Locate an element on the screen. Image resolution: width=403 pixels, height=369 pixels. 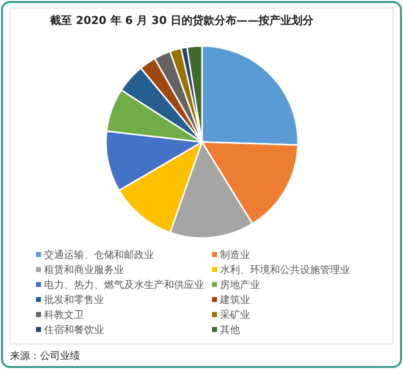
legend-label: 批发和零售业 is located at coordinates (74, 300).